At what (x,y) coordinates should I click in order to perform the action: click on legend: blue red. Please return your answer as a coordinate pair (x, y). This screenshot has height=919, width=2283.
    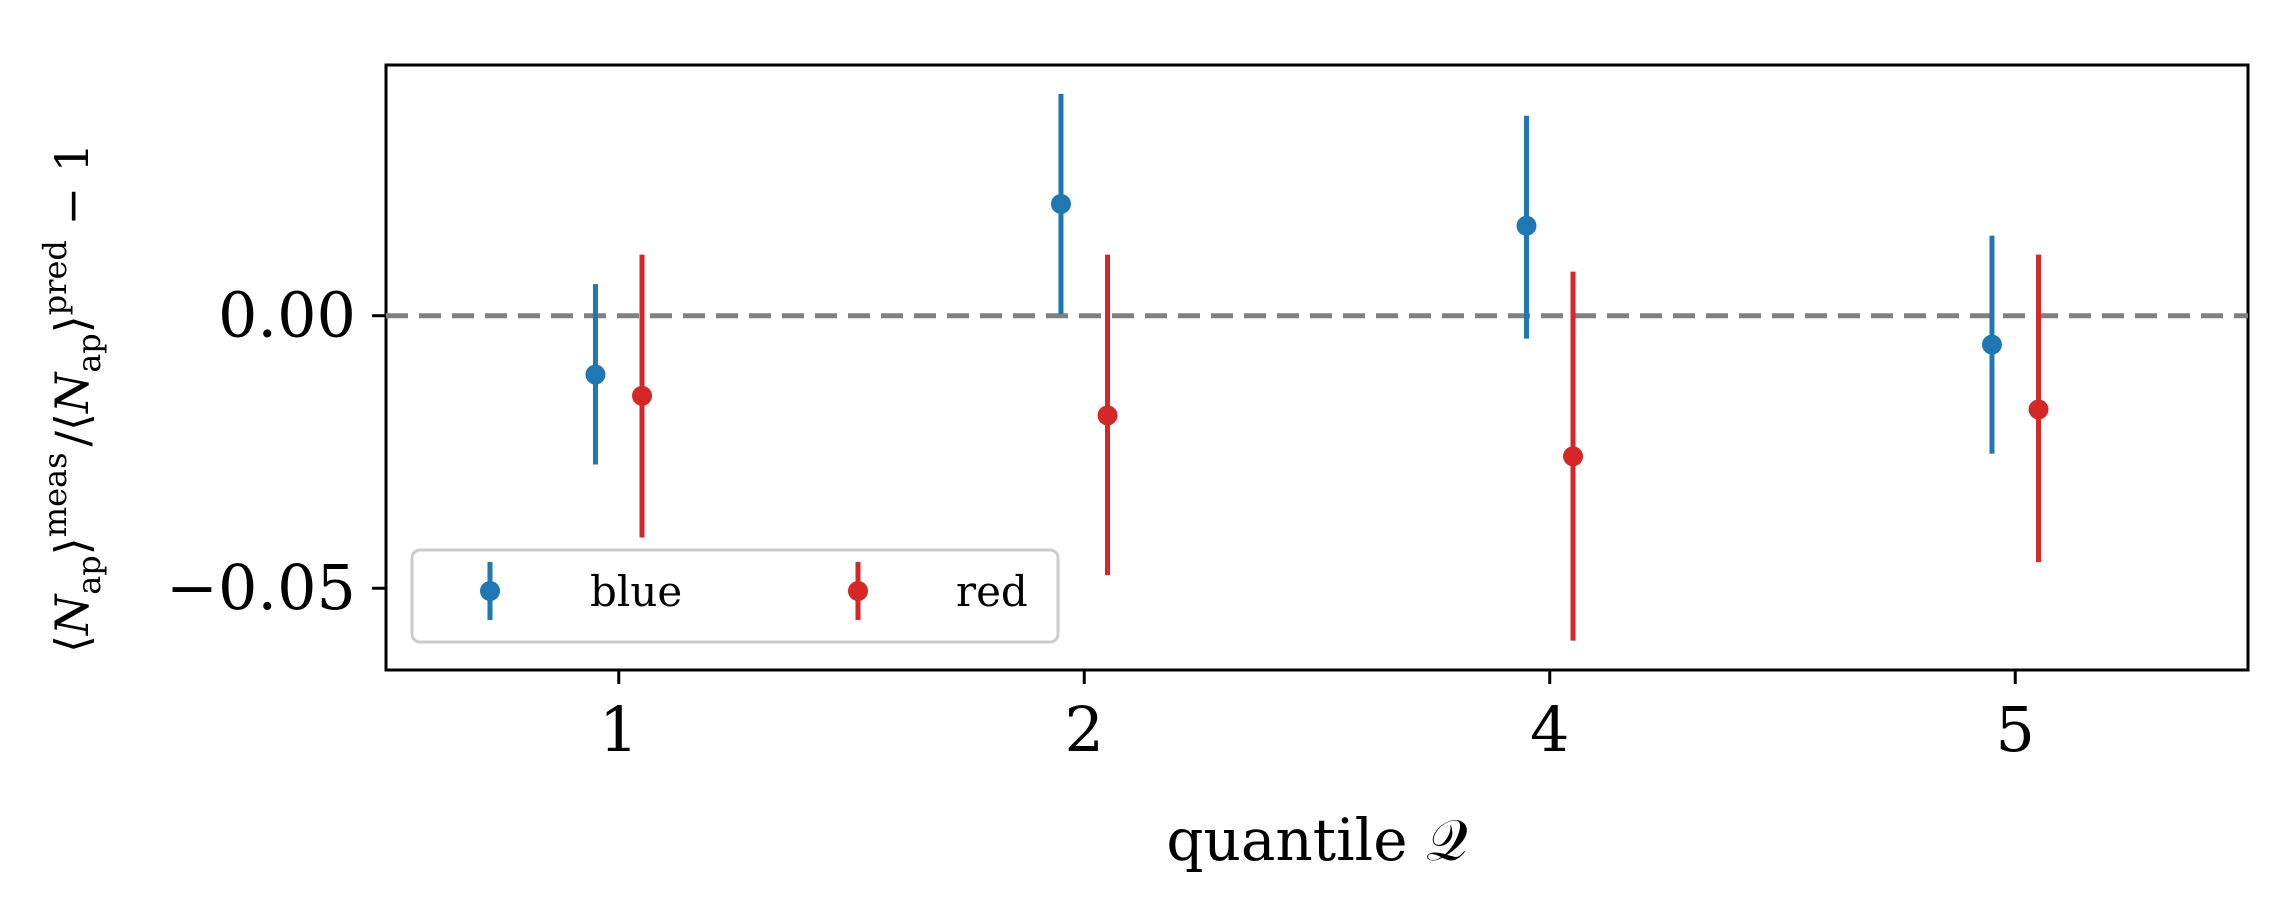
    Looking at the image, I should click on (735, 596).